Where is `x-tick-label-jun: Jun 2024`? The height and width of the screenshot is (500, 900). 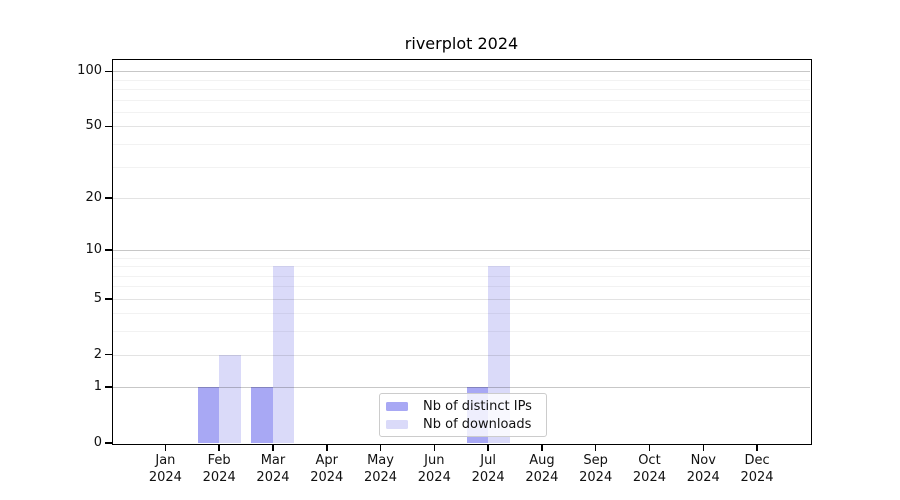 x-tick-label-jun: Jun 2024 is located at coordinates (434, 469).